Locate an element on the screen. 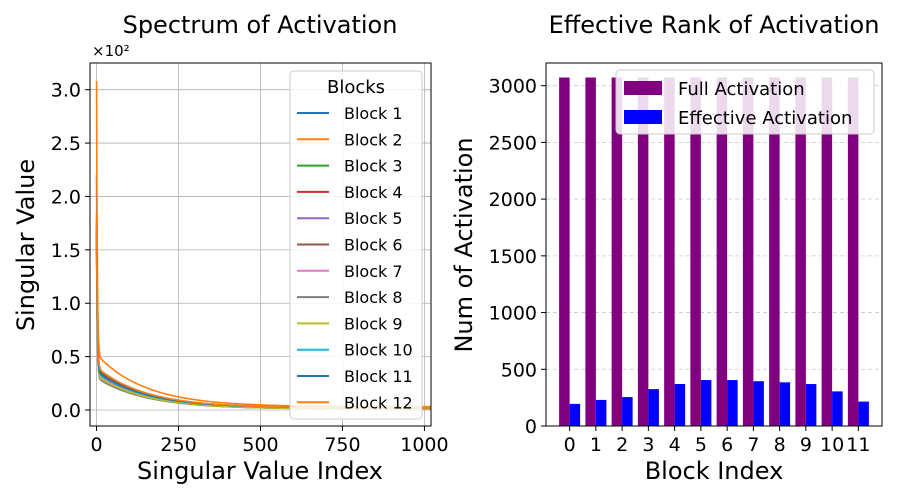  effective-rank-x-tick-label: 7 is located at coordinates (753, 445).